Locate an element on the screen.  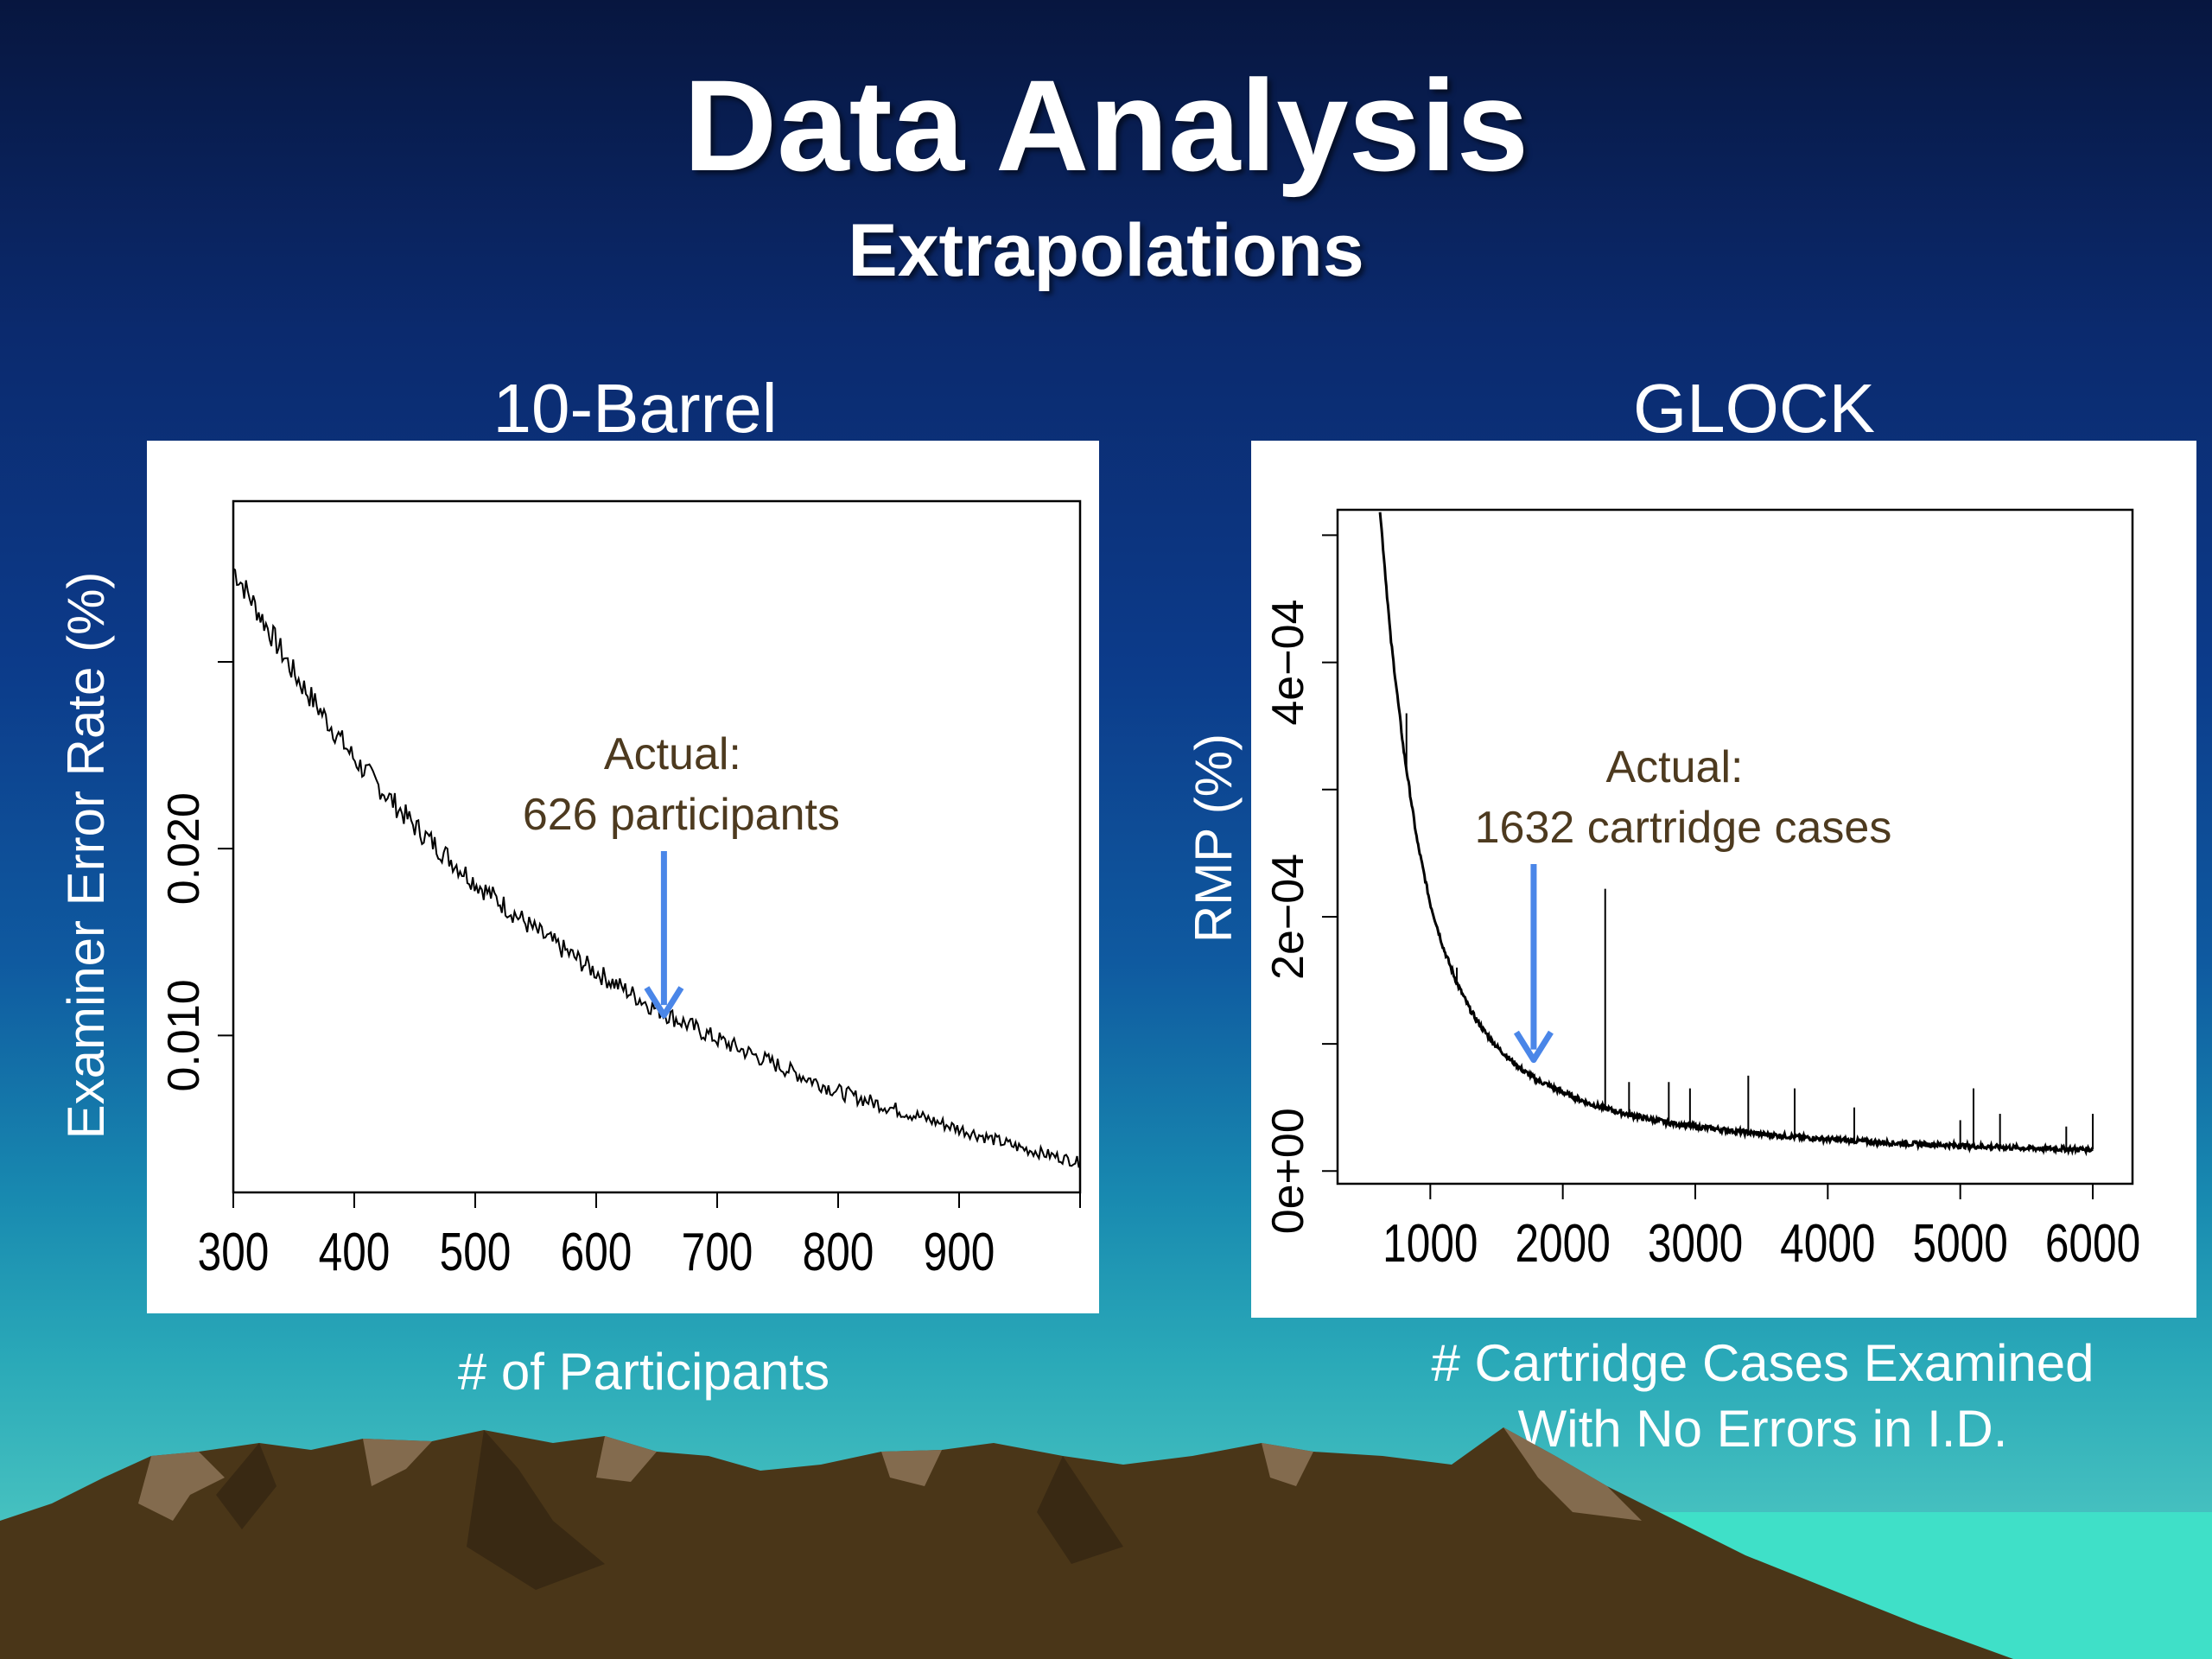
y-tick-label: 2e−04 is located at coordinates (1288, 917).